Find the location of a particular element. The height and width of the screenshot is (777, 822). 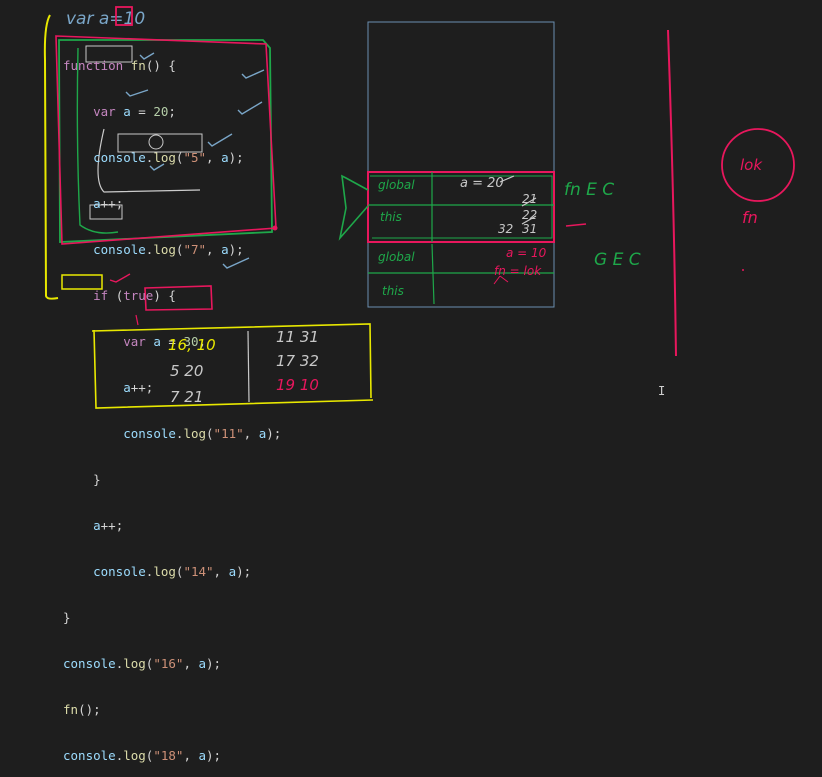

fn-ec-this-label: this is located at coordinates (391, 217).